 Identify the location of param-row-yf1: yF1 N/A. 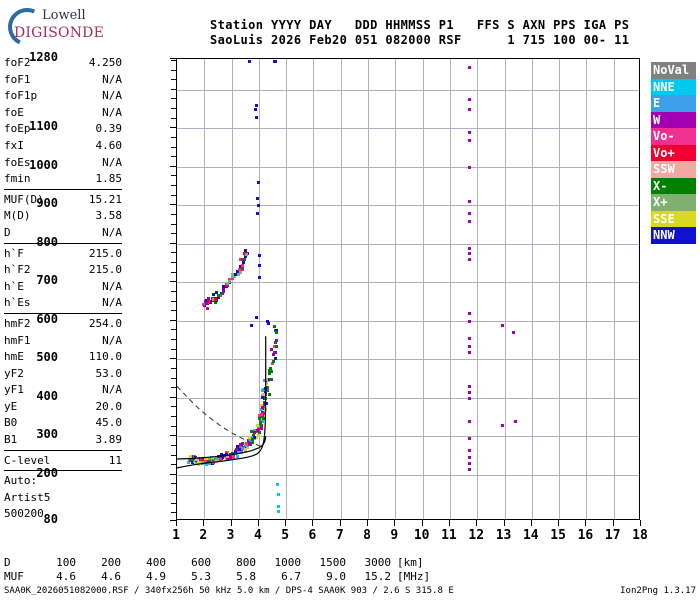
(63, 390).